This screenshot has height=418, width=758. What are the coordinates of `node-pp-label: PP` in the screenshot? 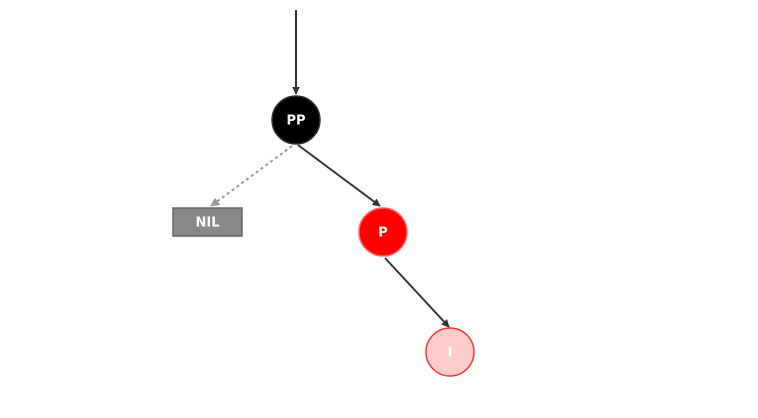 It's located at (295, 121).